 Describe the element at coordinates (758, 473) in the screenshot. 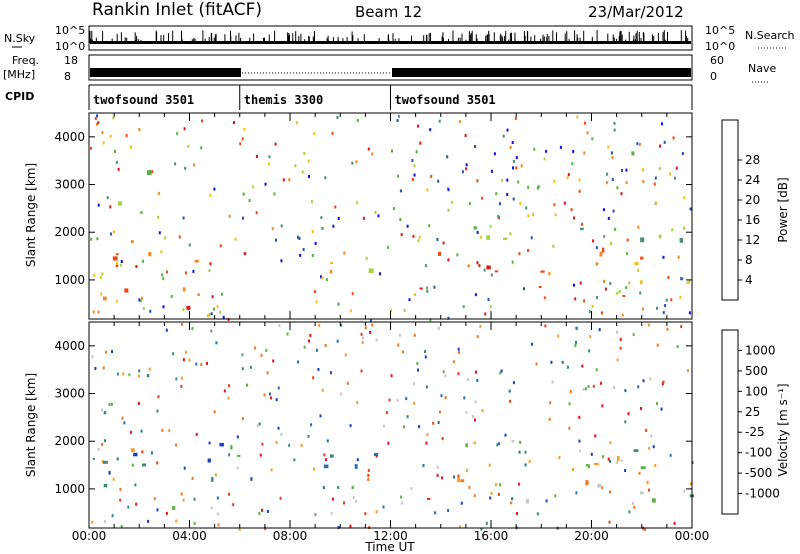

I see `colorbar-tick-label: -500` at that location.